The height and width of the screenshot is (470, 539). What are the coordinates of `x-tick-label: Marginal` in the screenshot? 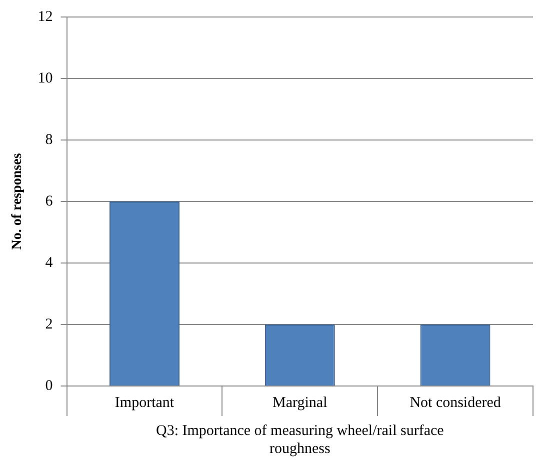 It's located at (300, 402).